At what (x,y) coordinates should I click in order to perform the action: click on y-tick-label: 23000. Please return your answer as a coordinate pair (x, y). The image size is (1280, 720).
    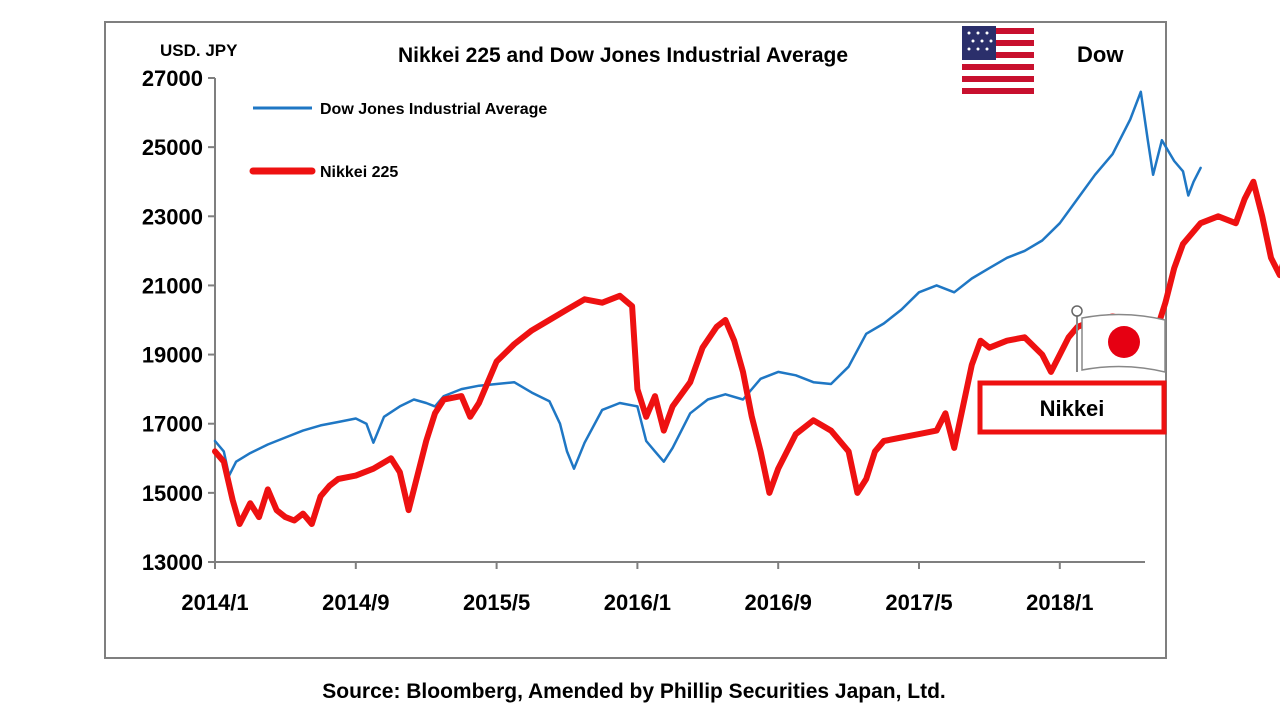
    Looking at the image, I should click on (172, 216).